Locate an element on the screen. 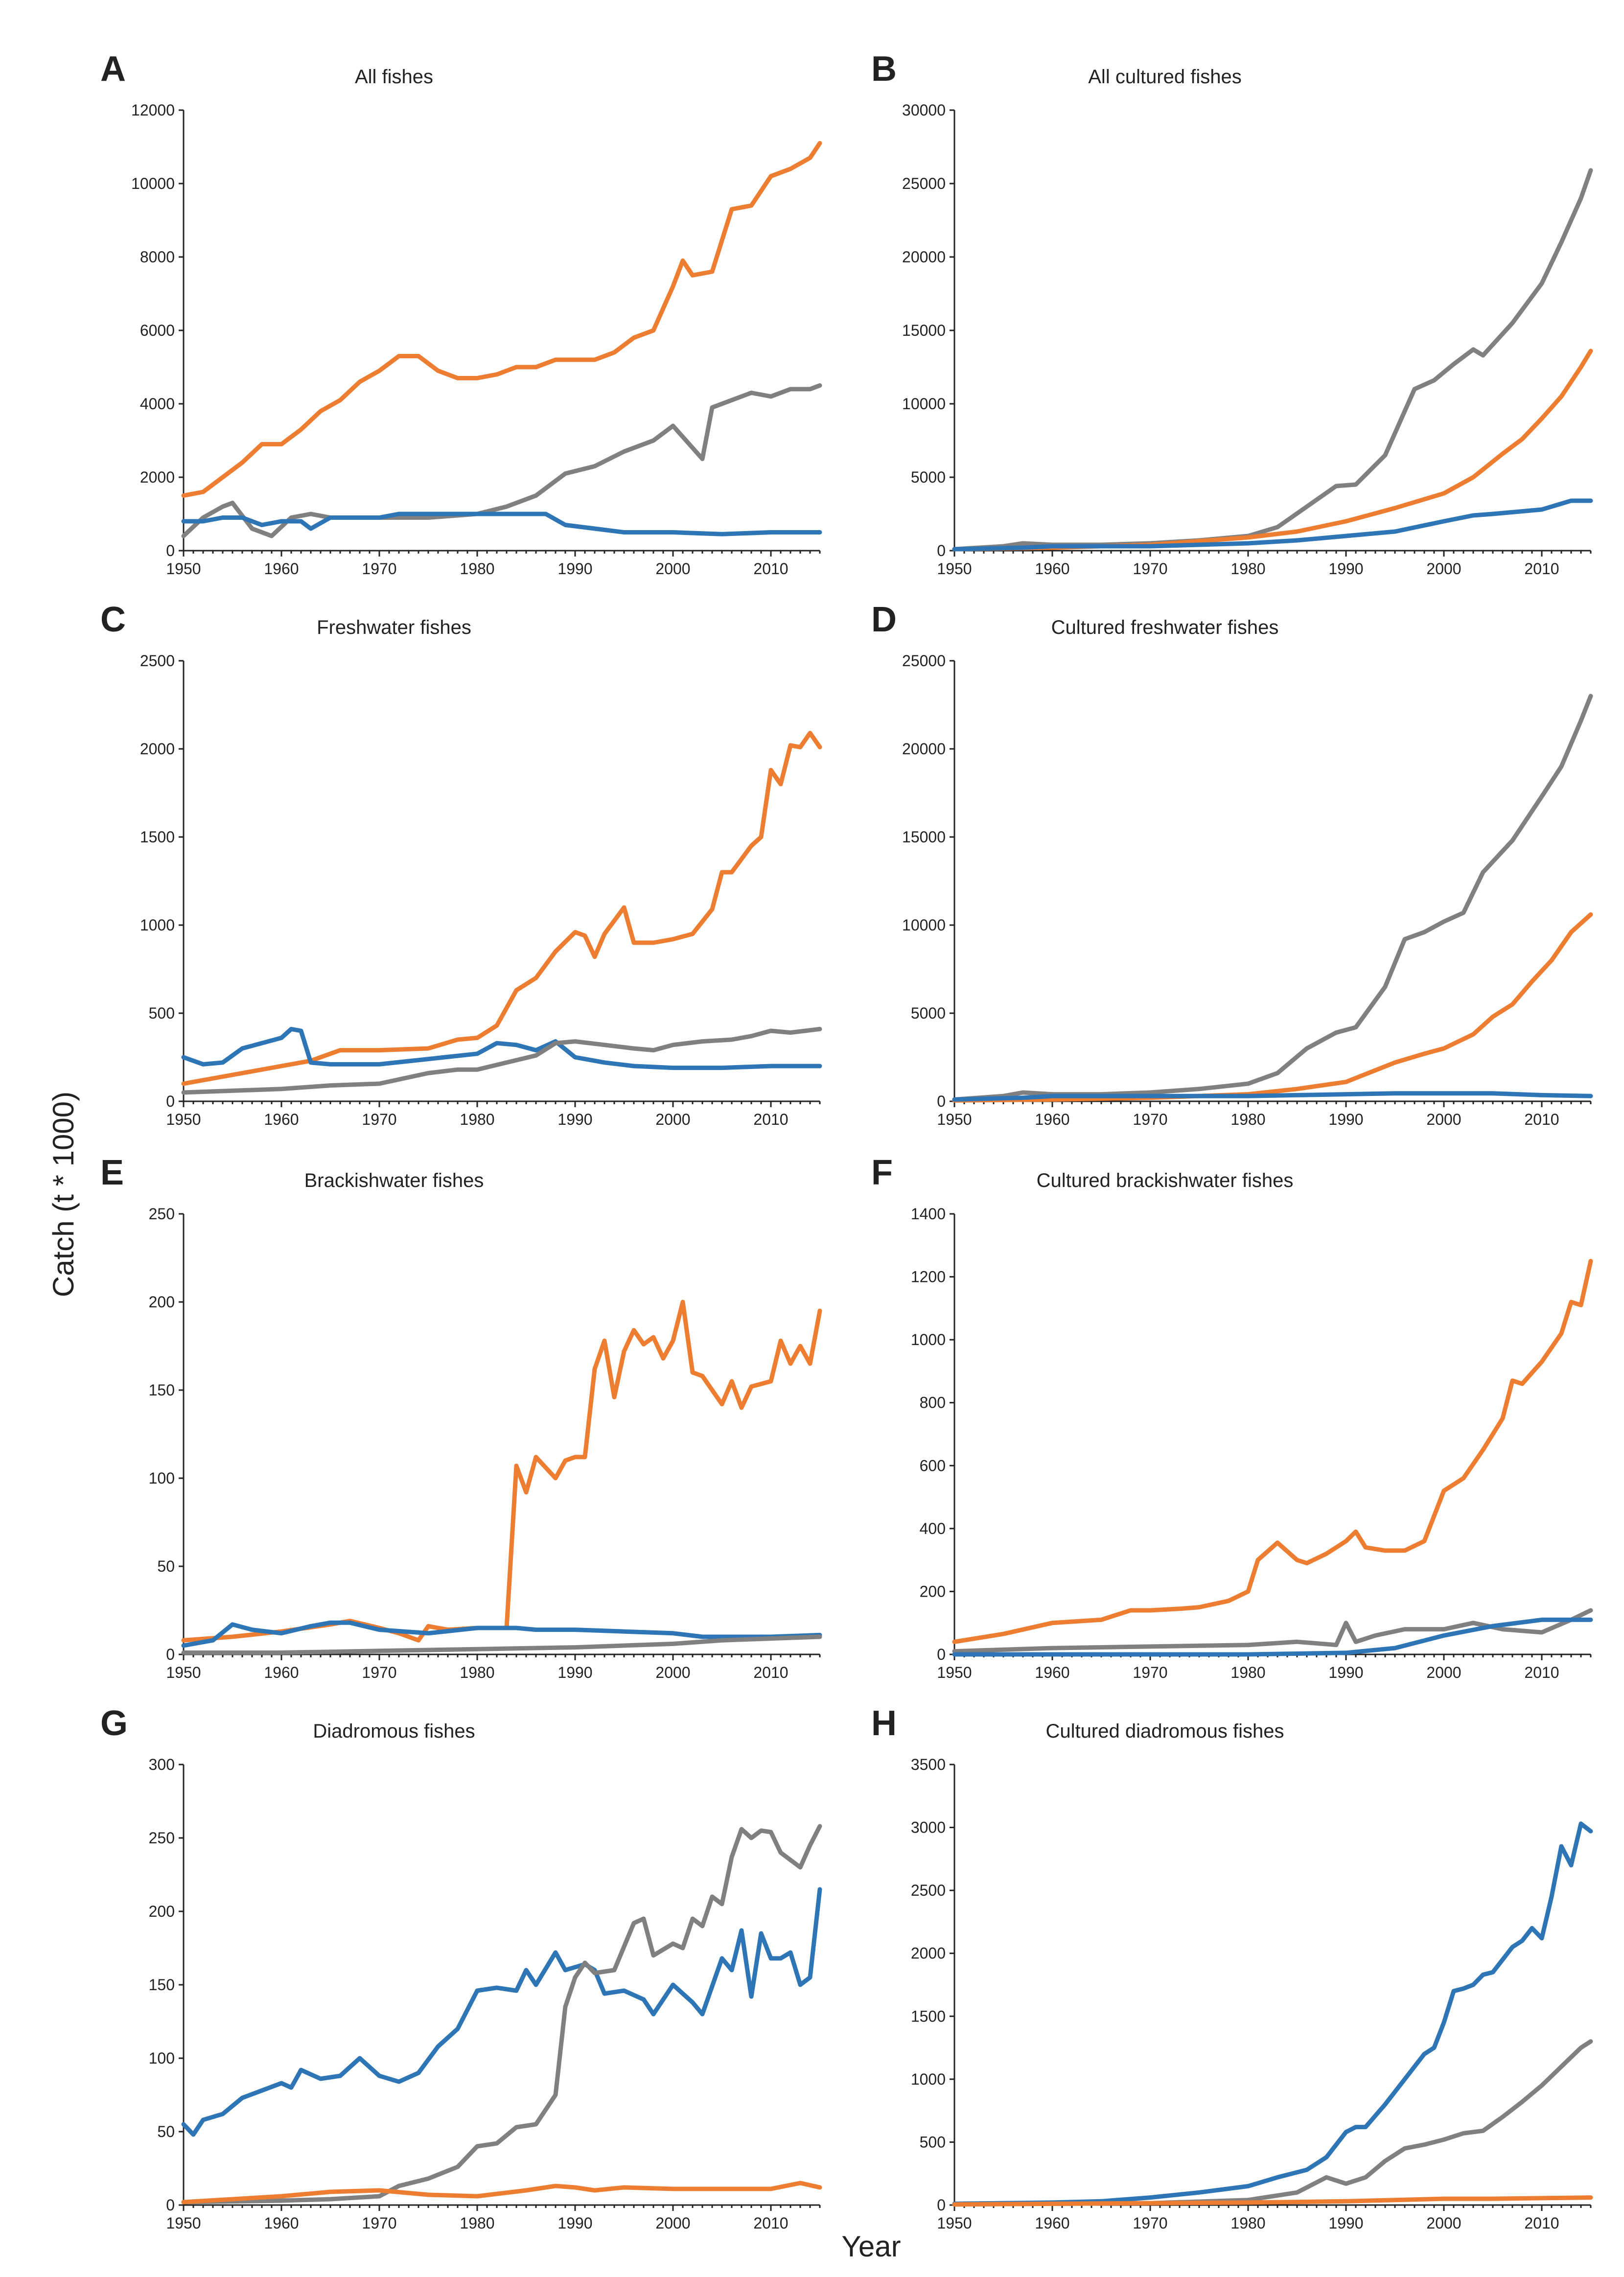 This screenshot has width=1624, height=2277. panel-title-a: All fishes is located at coordinates (394, 77).